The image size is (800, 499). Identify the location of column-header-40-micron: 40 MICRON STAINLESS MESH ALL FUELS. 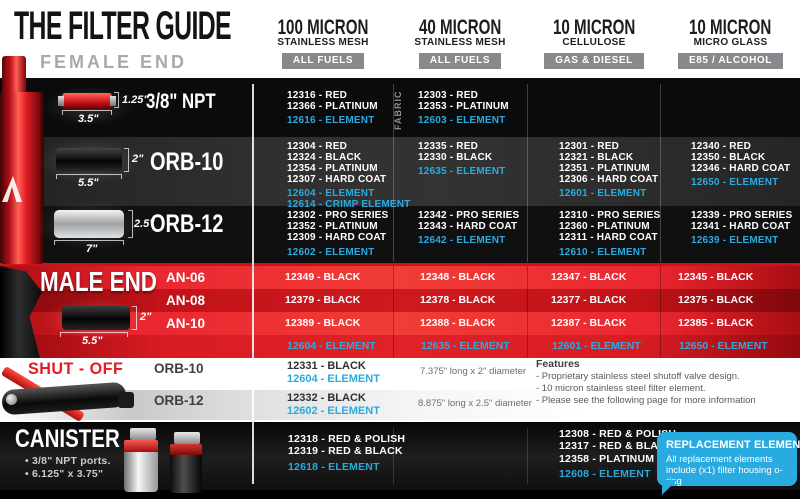
(460, 42).